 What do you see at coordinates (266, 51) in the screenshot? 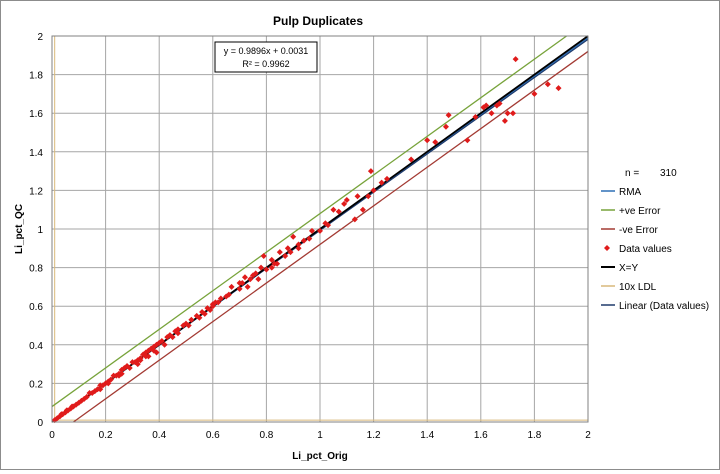
I see `trendline-equation: y = 0.9896x + 0.0031` at bounding box center [266, 51].